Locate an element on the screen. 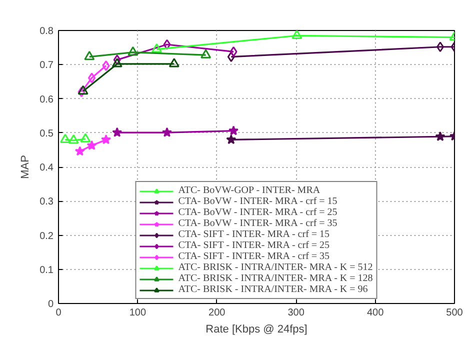 The image size is (474, 338). y-tick-label: 0 is located at coordinates (51, 304).